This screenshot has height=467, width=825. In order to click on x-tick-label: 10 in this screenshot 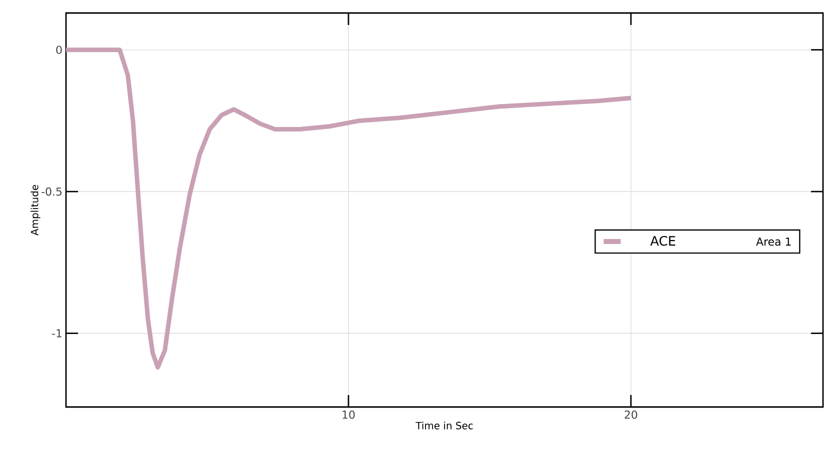, I will do `click(348, 414)`.